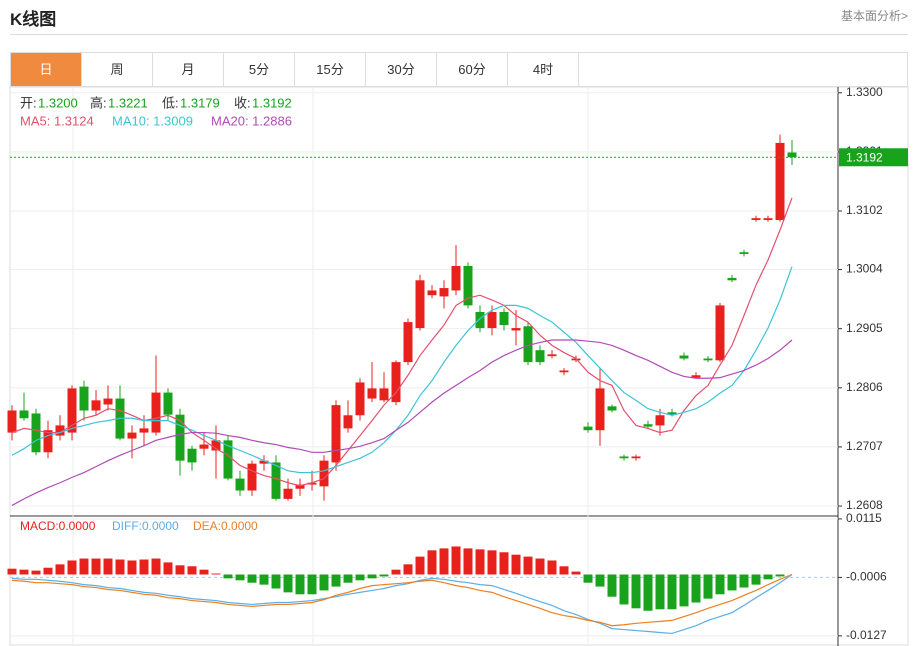 Image resolution: width=914 pixels, height=646 pixels. What do you see at coordinates (330, 69) in the screenshot?
I see `period-tab: 15分` at bounding box center [330, 69].